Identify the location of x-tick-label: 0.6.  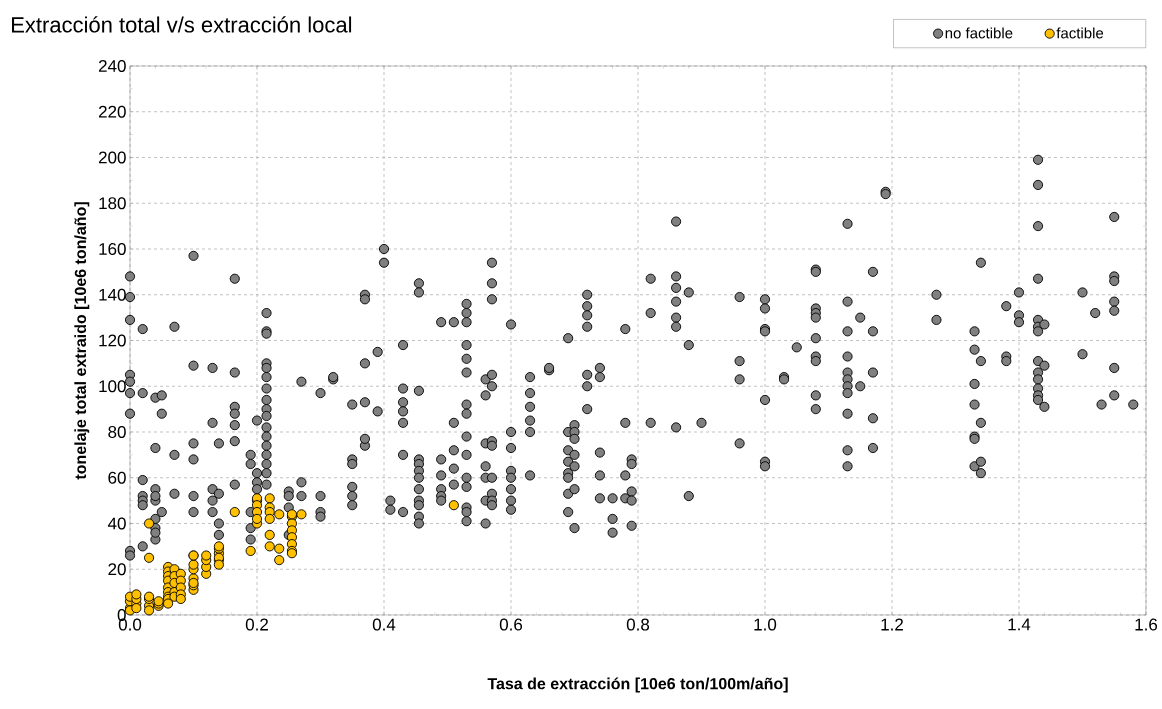
(511, 624).